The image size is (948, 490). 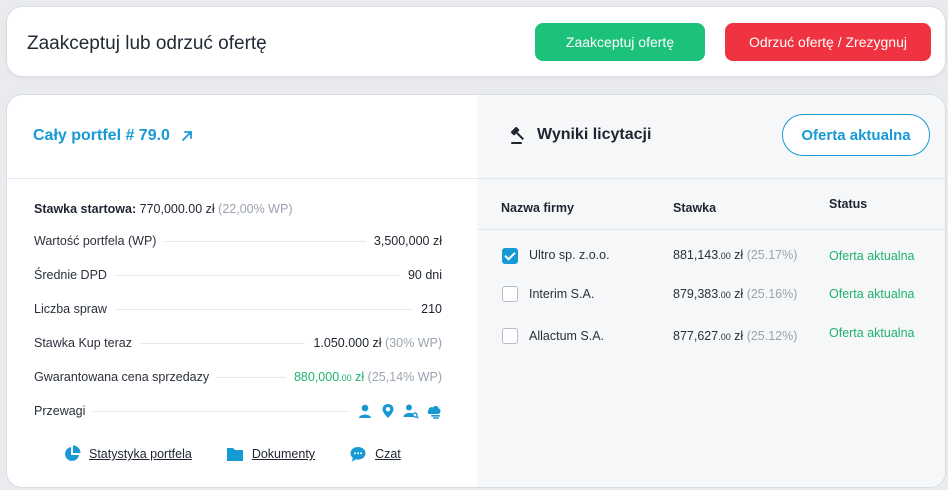 I want to click on start-rate-label: Stawka startowa:, so click(x=85, y=209).